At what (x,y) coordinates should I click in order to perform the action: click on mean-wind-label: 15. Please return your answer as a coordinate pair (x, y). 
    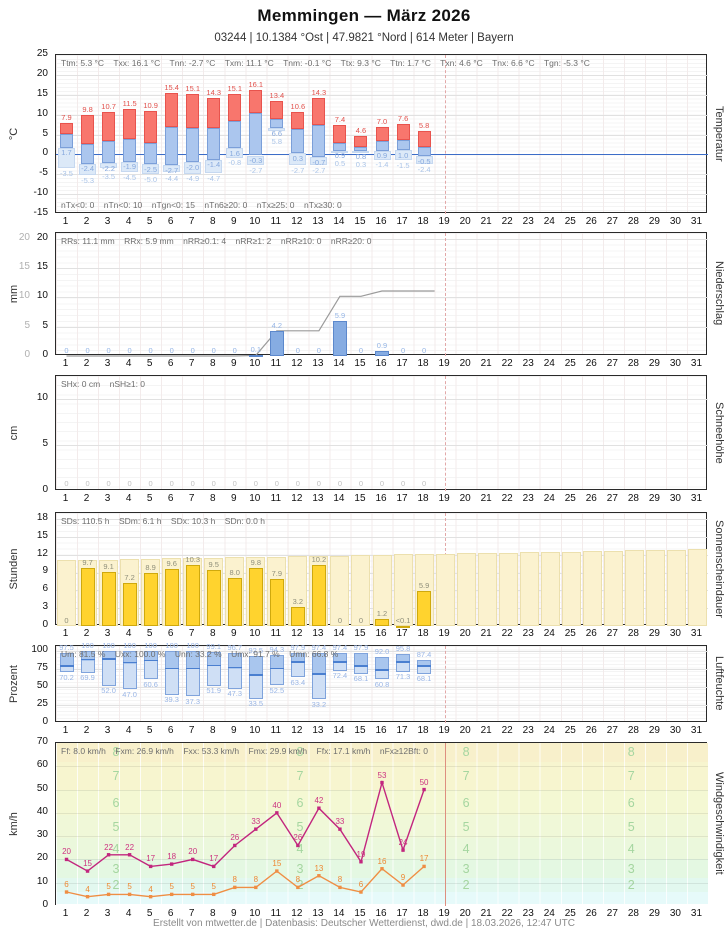
    Looking at the image, I should click on (277, 864).